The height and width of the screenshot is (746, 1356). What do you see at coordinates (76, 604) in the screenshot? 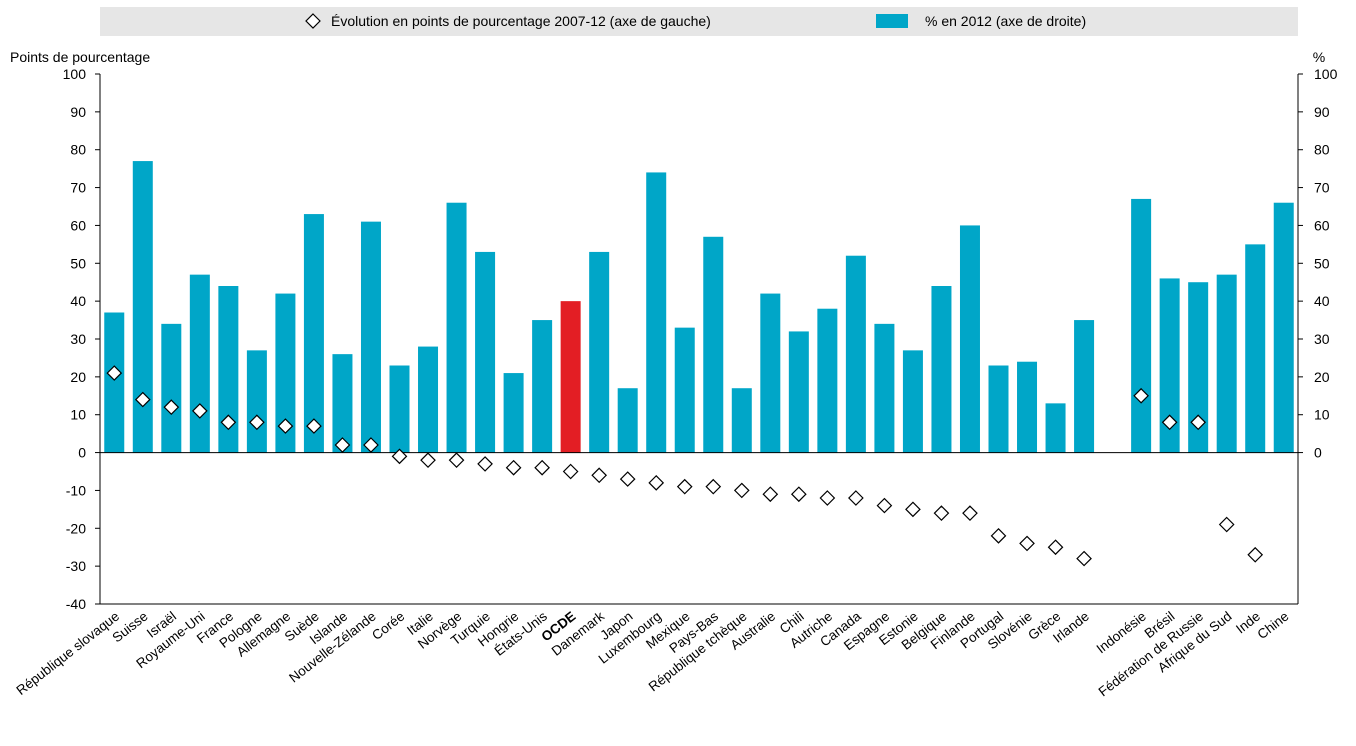
I see `left-tick-label: -40` at bounding box center [76, 604].